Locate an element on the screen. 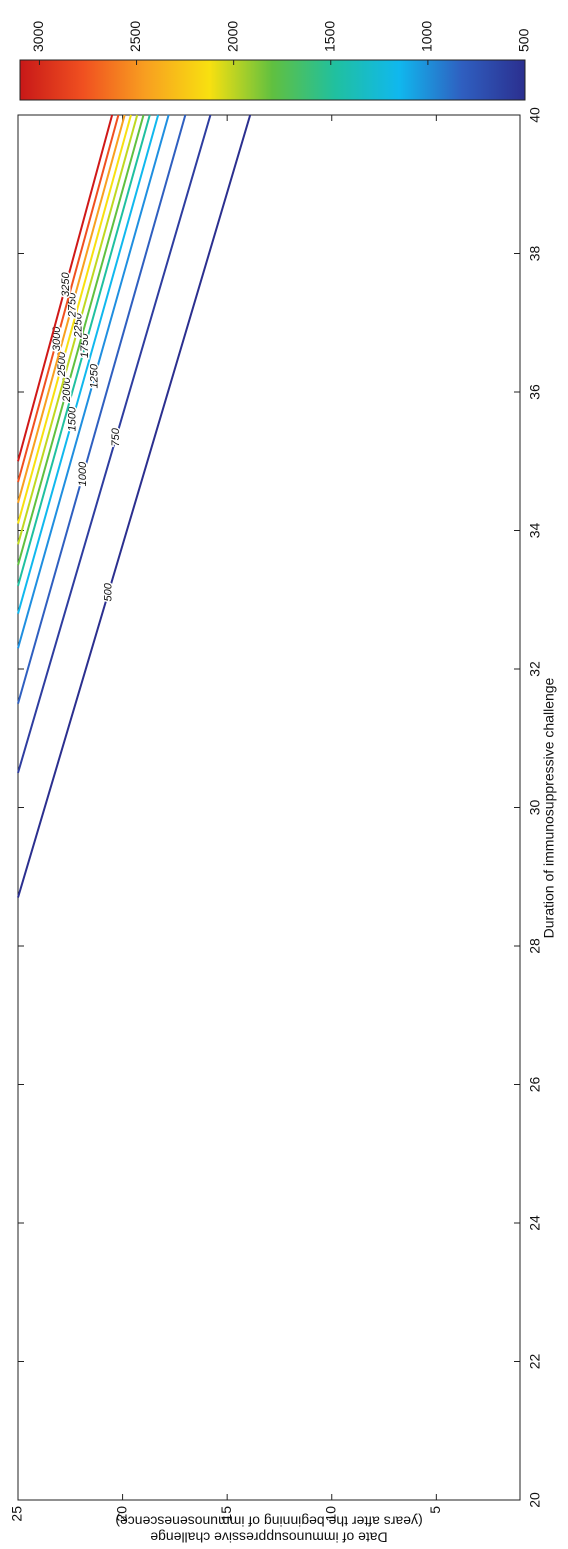 The height and width of the screenshot is (1549, 568). colorbar-tick-label: 1500 is located at coordinates (329, 36).